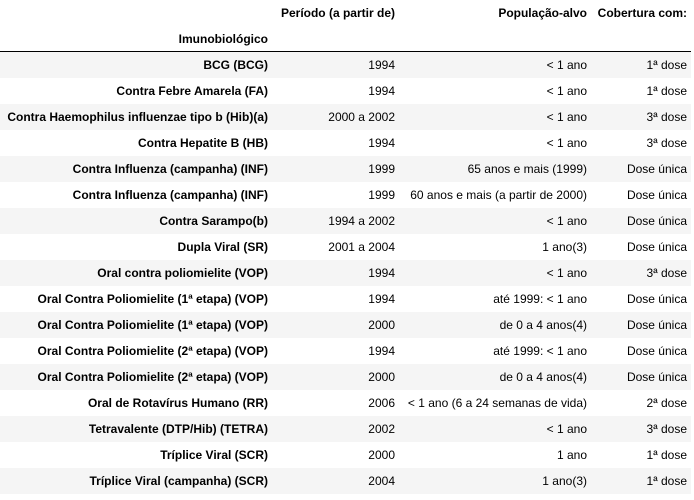 The image size is (694, 500). What do you see at coordinates (642, 13) in the screenshot?
I see `column-header-cobertura: Cobertura com:` at bounding box center [642, 13].